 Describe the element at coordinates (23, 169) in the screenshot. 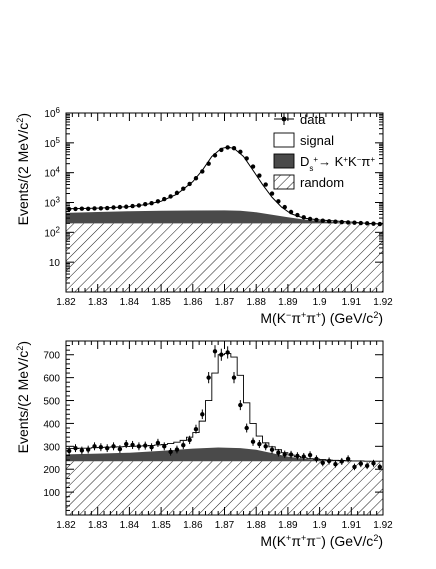

I see `y-axis-title: Events/(2 MeV/c2)` at that location.